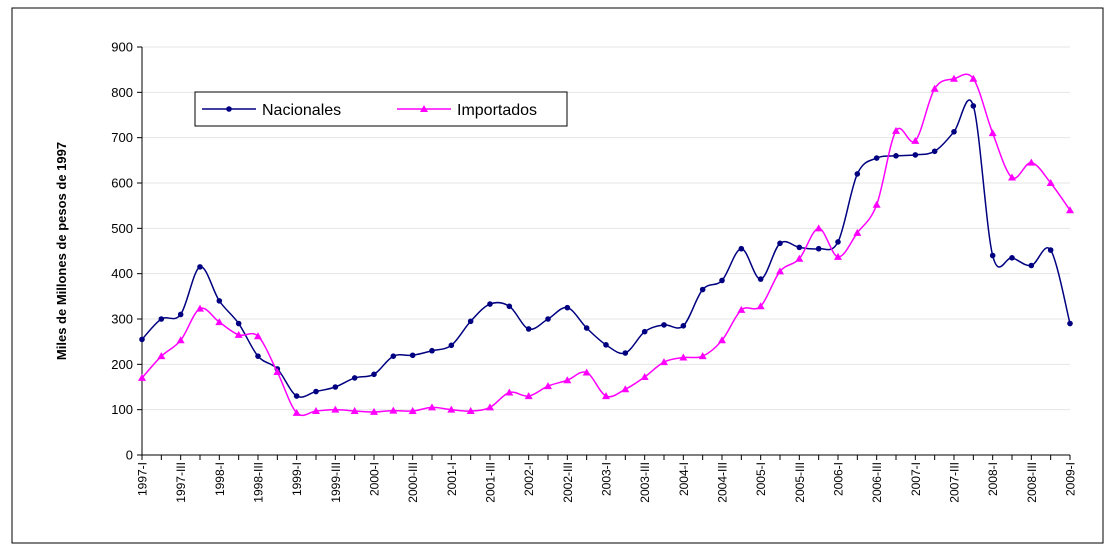 The image size is (1111, 555). Describe the element at coordinates (1071, 479) in the screenshot. I see `x-tick-label: 2009-I` at that location.